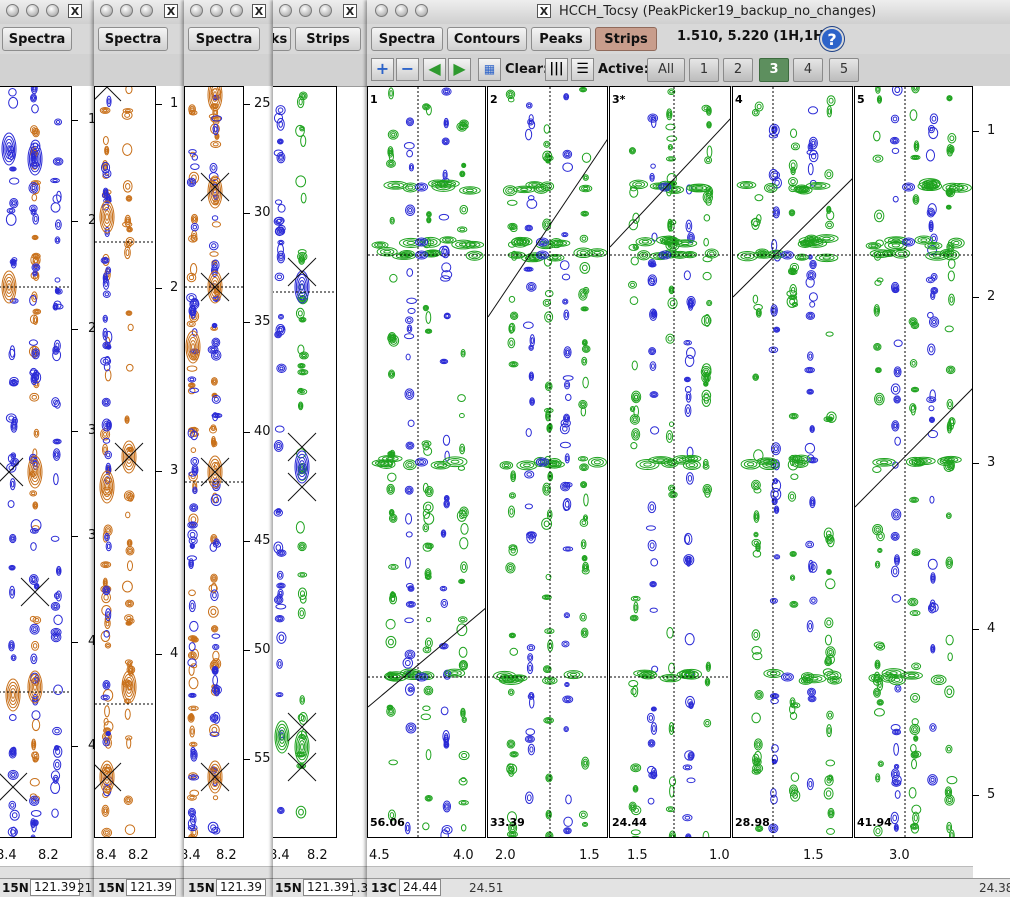 The image size is (1010, 897). Describe the element at coordinates (407, 69) in the screenshot. I see `remove-strip-button: −` at that location.